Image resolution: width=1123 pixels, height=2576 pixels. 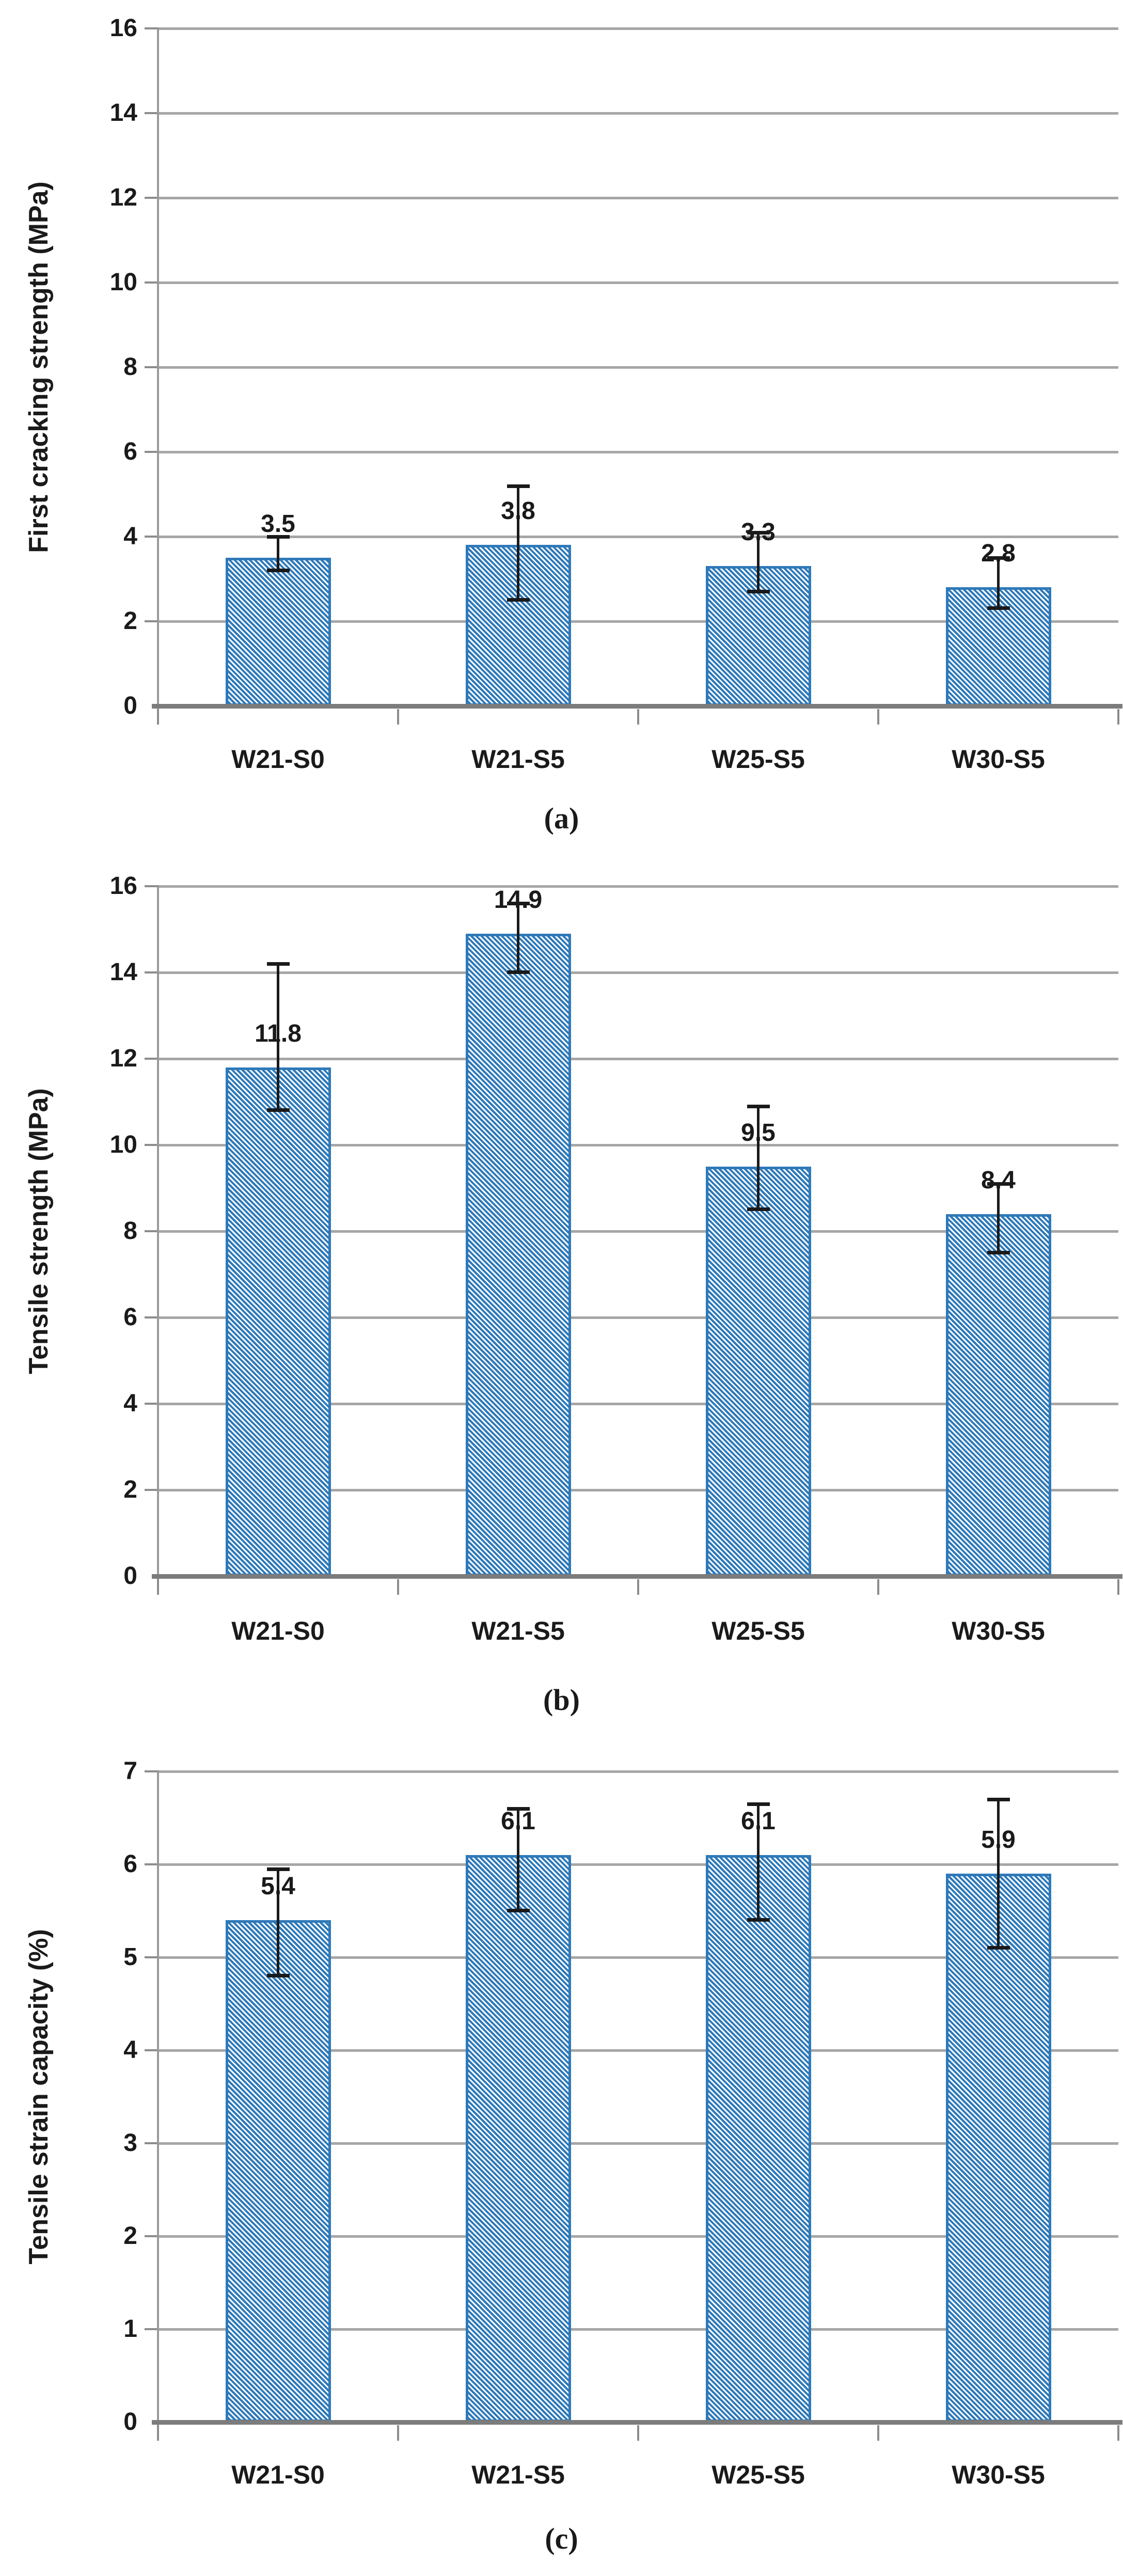 What do you see at coordinates (999, 1180) in the screenshot?
I see `data-label: 8.4` at bounding box center [999, 1180].